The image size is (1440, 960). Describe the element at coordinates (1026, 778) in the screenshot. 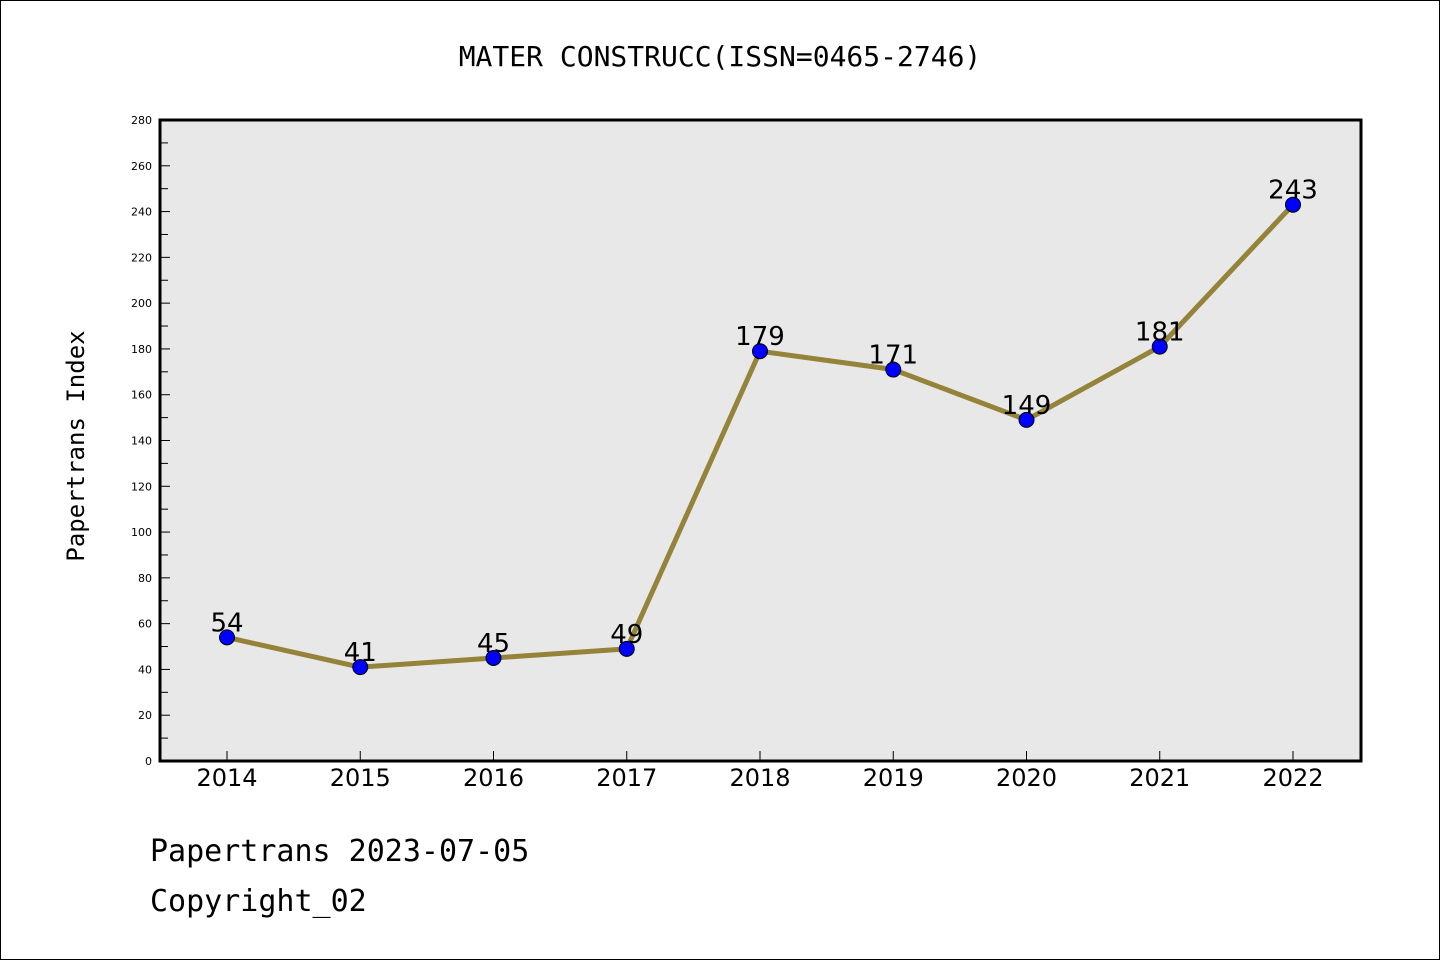

I see `x-tick-label: 2020` at that location.